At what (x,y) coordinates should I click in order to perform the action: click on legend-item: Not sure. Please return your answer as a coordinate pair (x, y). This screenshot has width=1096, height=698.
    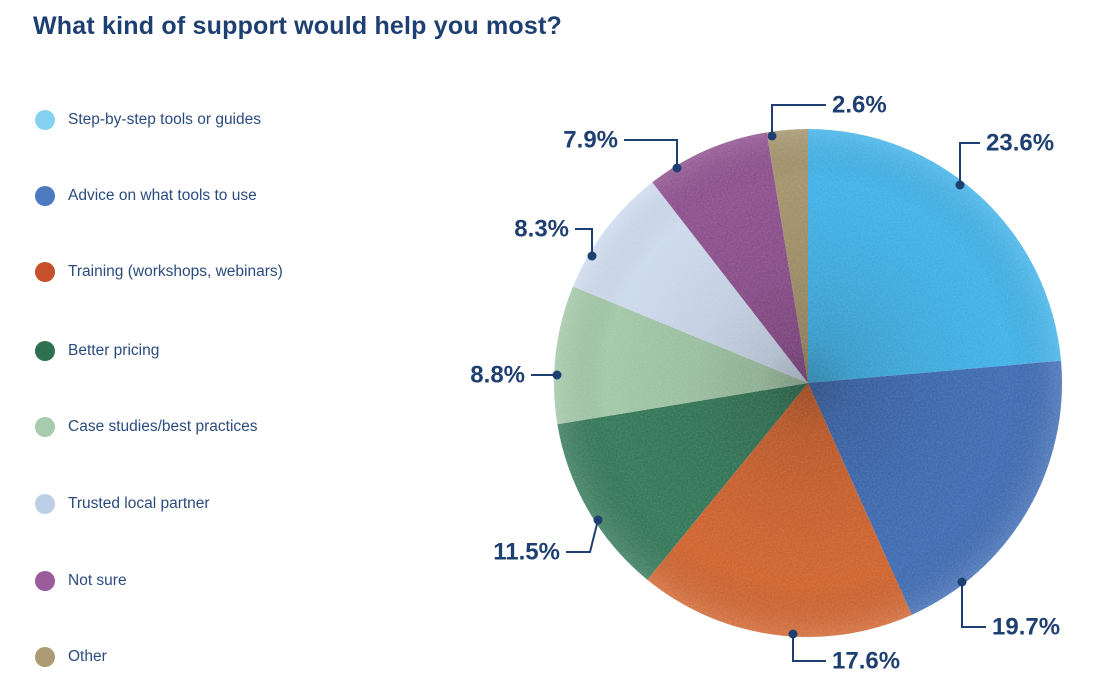
    Looking at the image, I should click on (81, 581).